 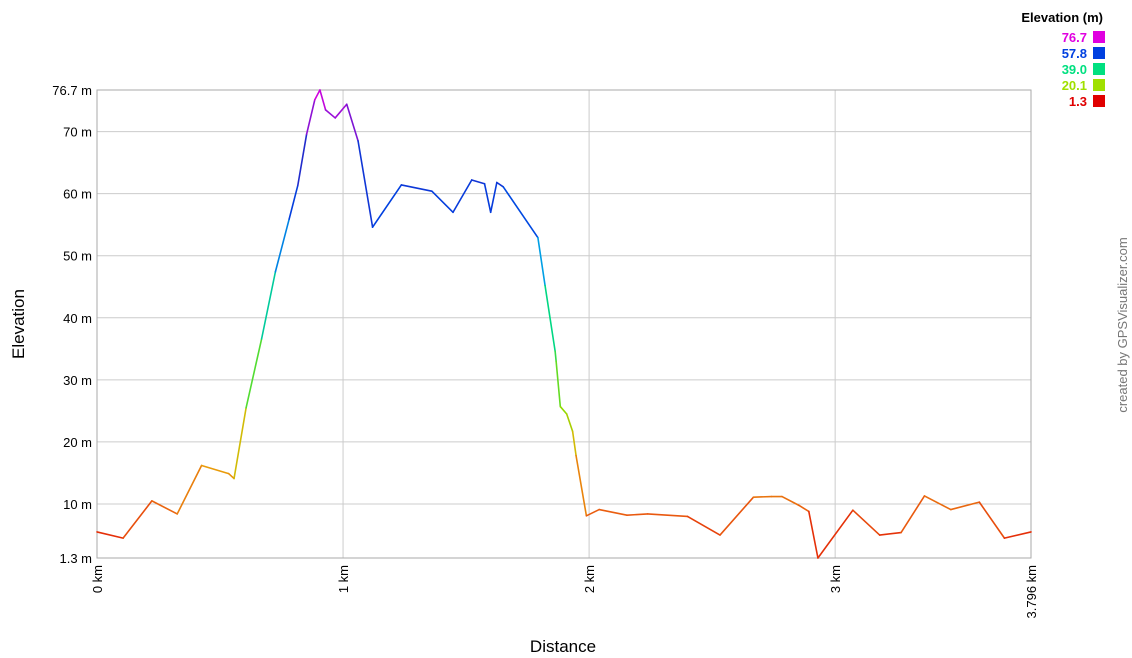 I want to click on legend-value: 1.3, so click(x=1078, y=101).